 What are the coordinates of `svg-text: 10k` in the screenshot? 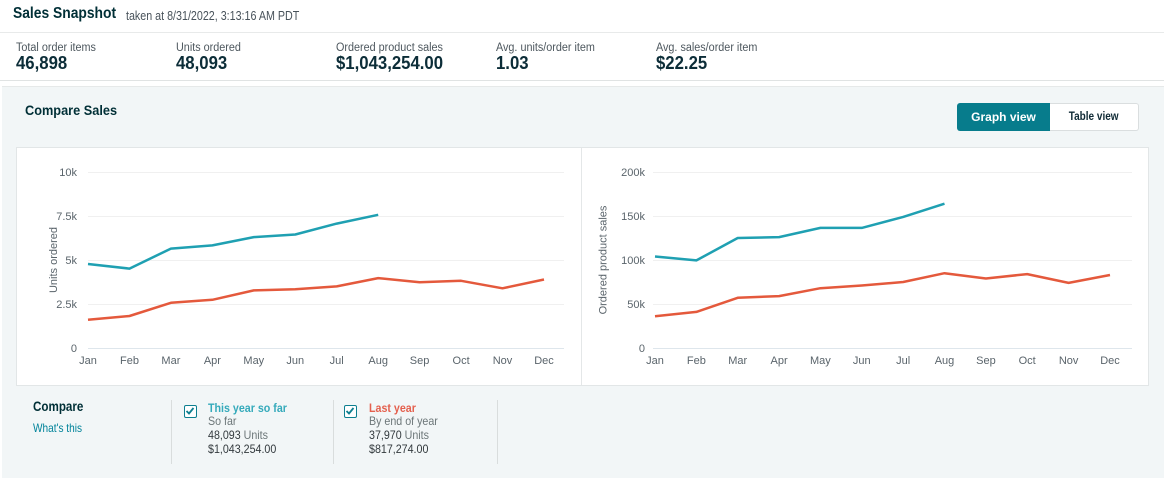 It's located at (68, 173).